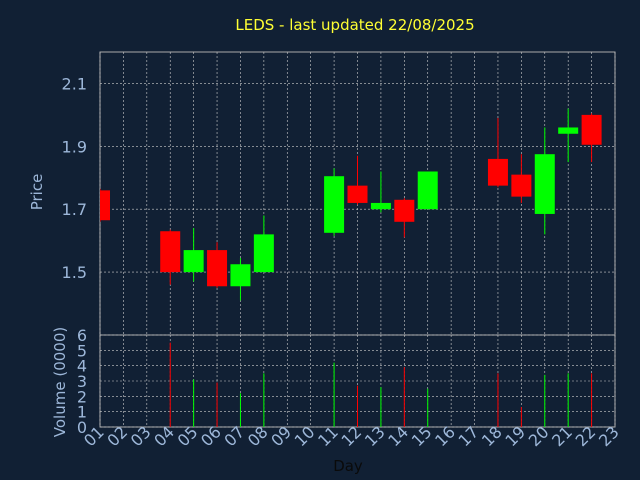 Image resolution: width=640 pixels, height=480 pixels. Describe the element at coordinates (348, 466) in the screenshot. I see `x-axis-label: Day` at that location.